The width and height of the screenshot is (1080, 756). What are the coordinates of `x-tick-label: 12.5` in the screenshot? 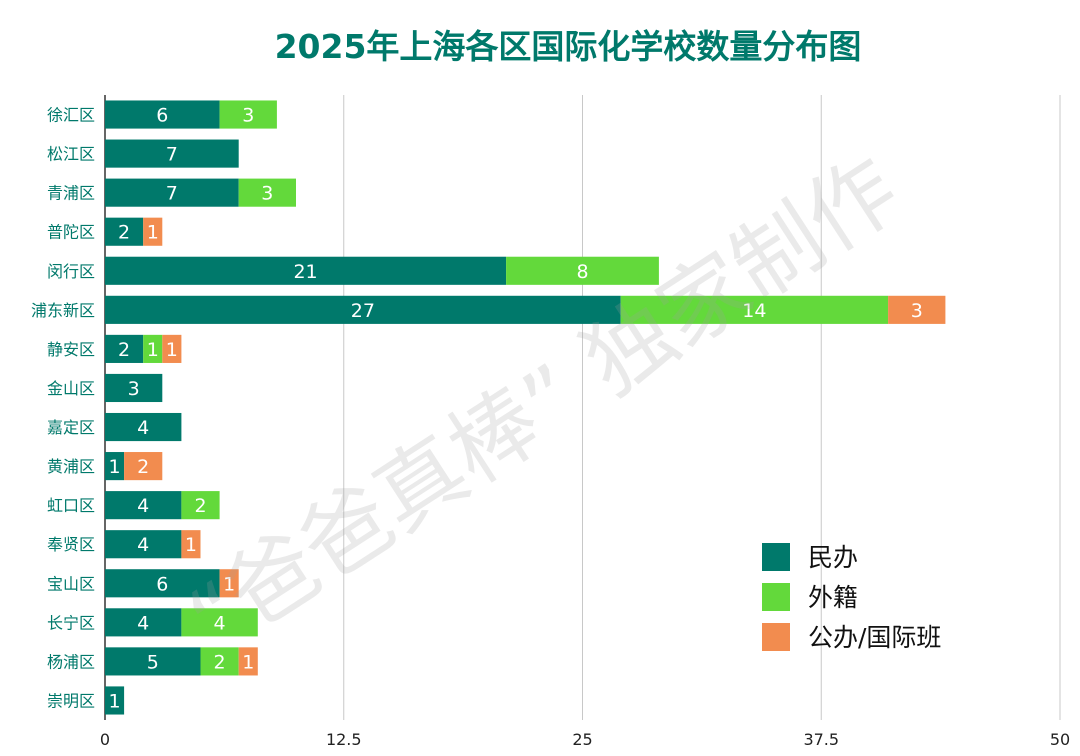 It's located at (344, 739).